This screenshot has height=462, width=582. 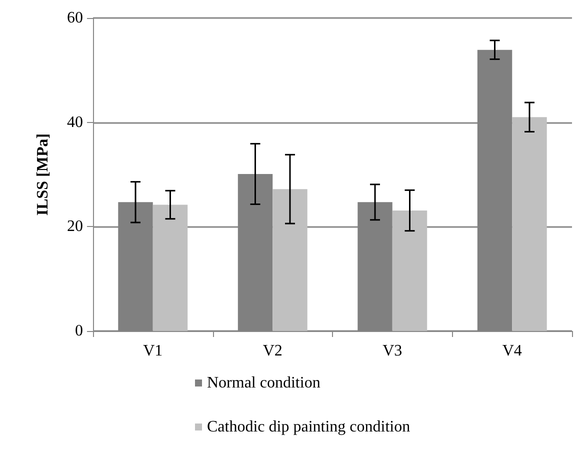 What do you see at coordinates (153, 351) in the screenshot?
I see `x-tick-label: V1` at bounding box center [153, 351].